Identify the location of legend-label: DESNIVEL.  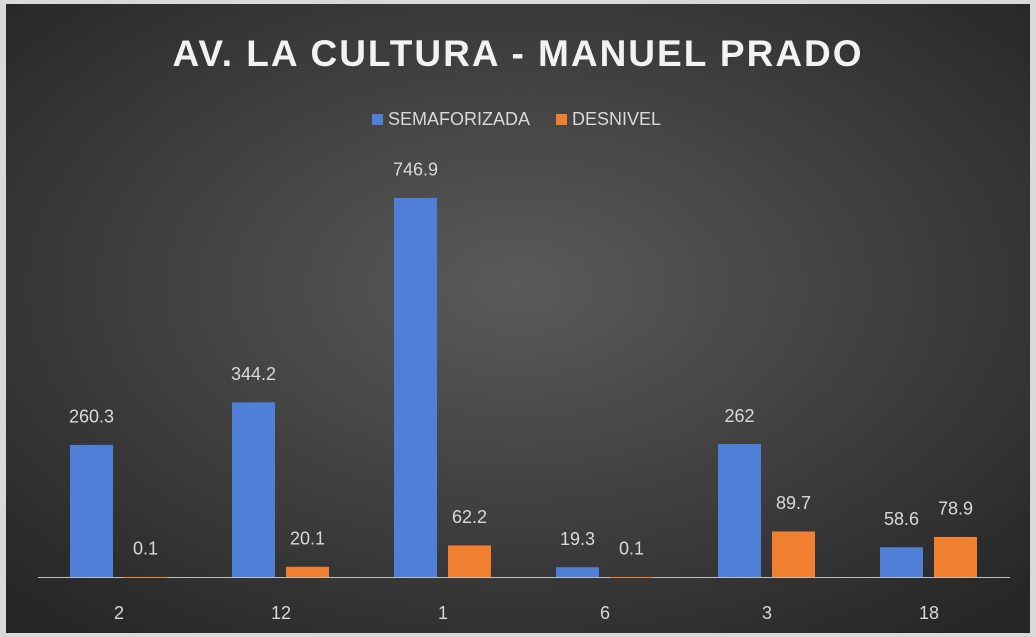
(616, 119).